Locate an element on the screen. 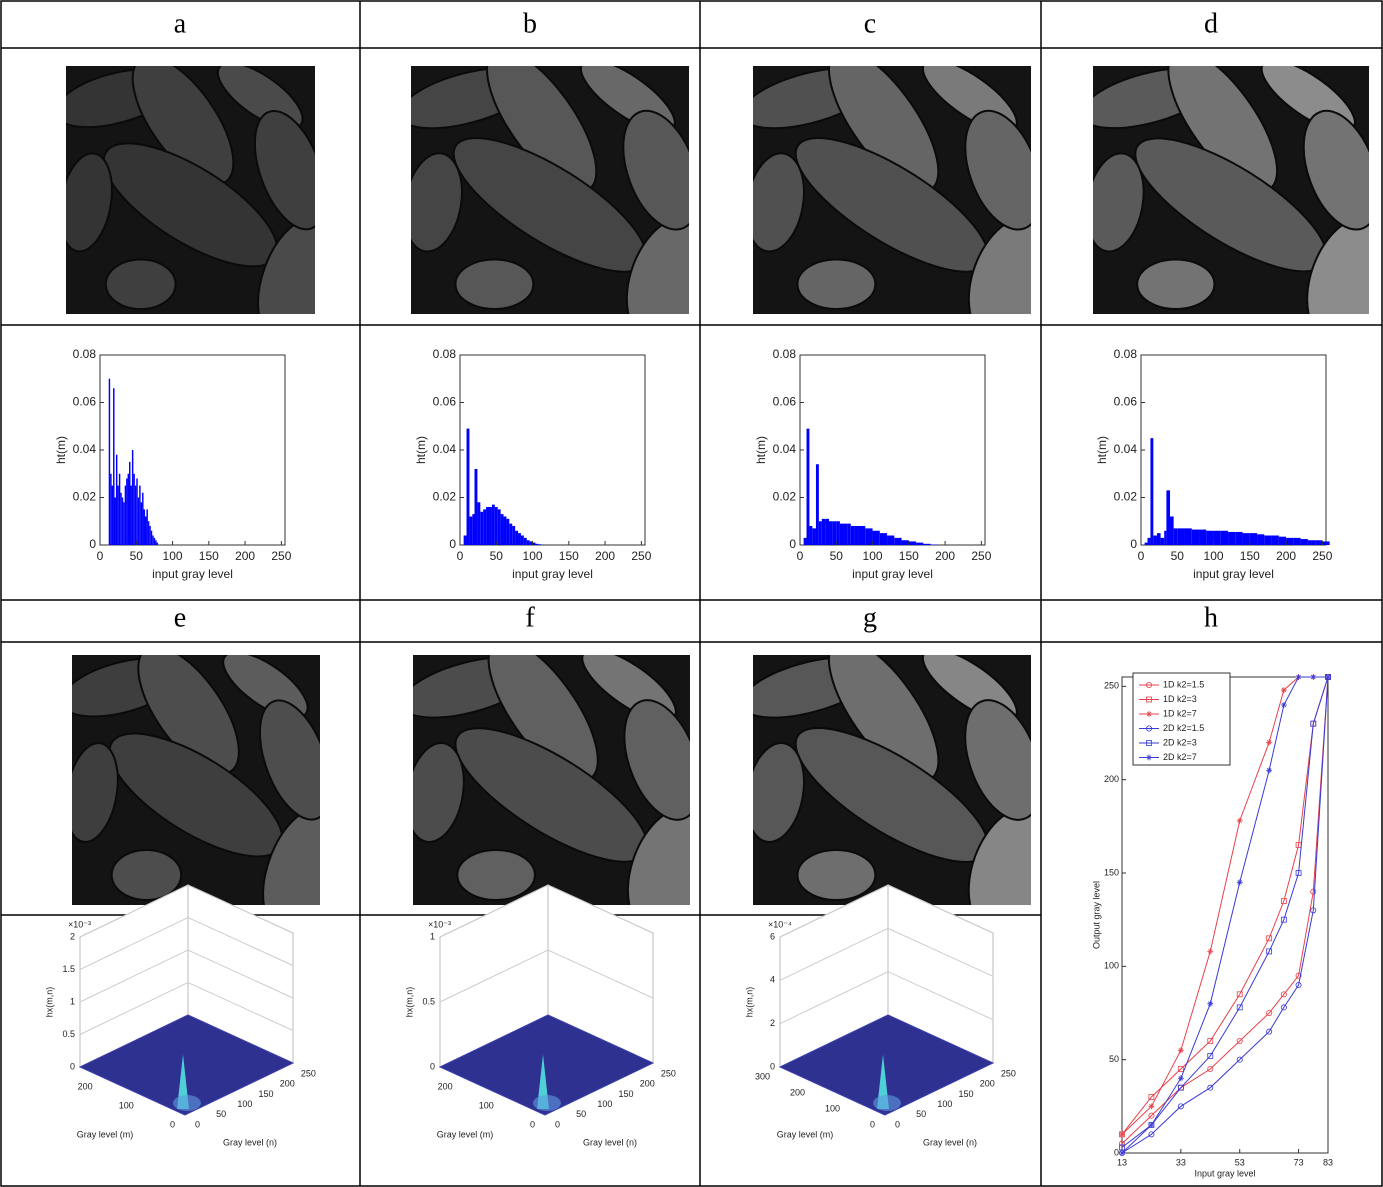 Image resolution: width=1383 pixels, height=1187 pixels. x-tick-label: 33 is located at coordinates (1181, 1162).